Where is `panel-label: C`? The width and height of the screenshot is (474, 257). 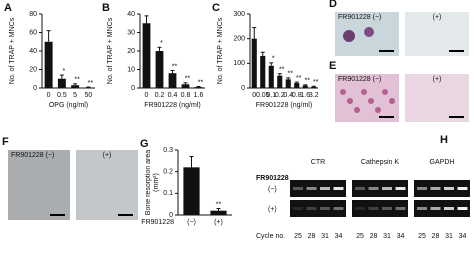
panel-label: C is located at coordinates (216, 8).